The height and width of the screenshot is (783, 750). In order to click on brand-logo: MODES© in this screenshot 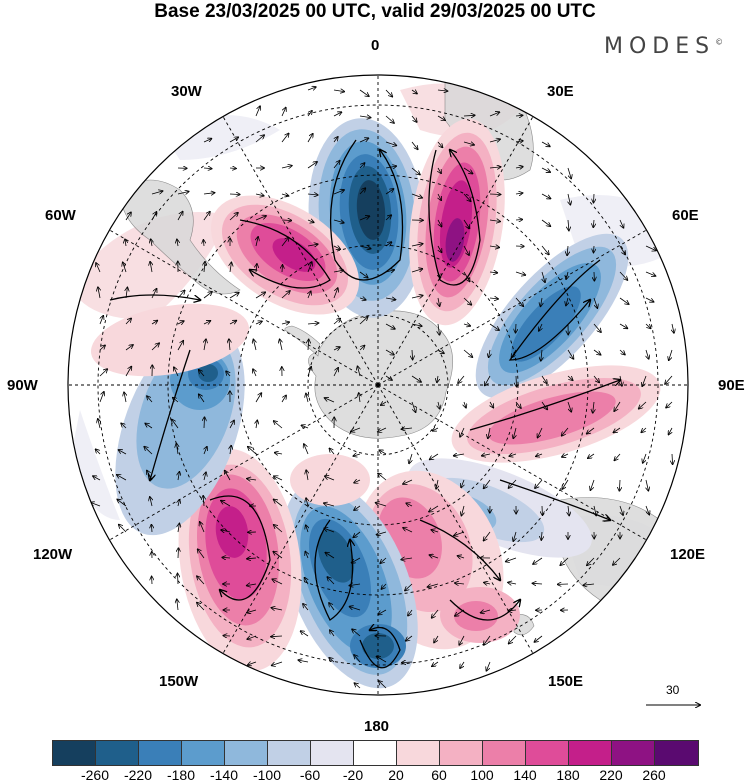, I will do `click(664, 46)`.